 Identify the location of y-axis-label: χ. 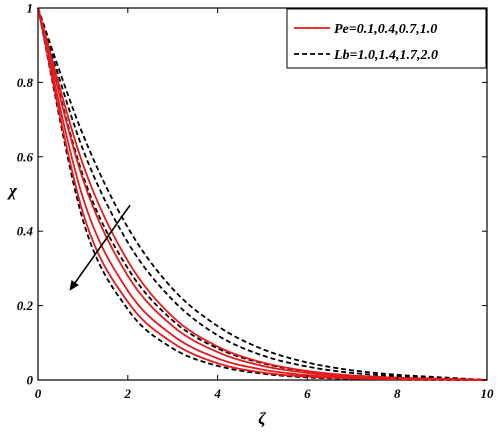
(12, 190).